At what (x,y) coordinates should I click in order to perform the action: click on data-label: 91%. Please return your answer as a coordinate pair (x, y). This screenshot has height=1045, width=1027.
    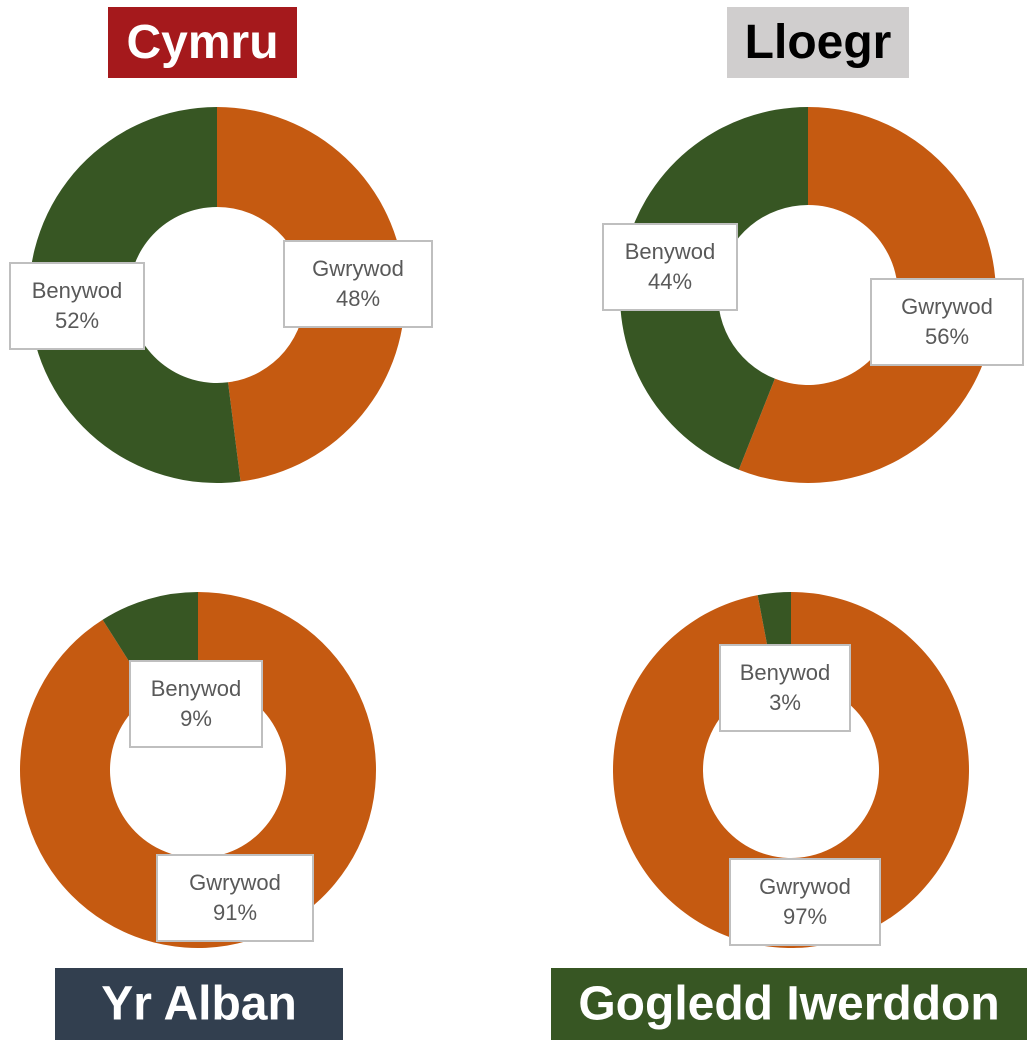
    Looking at the image, I should click on (235, 912).